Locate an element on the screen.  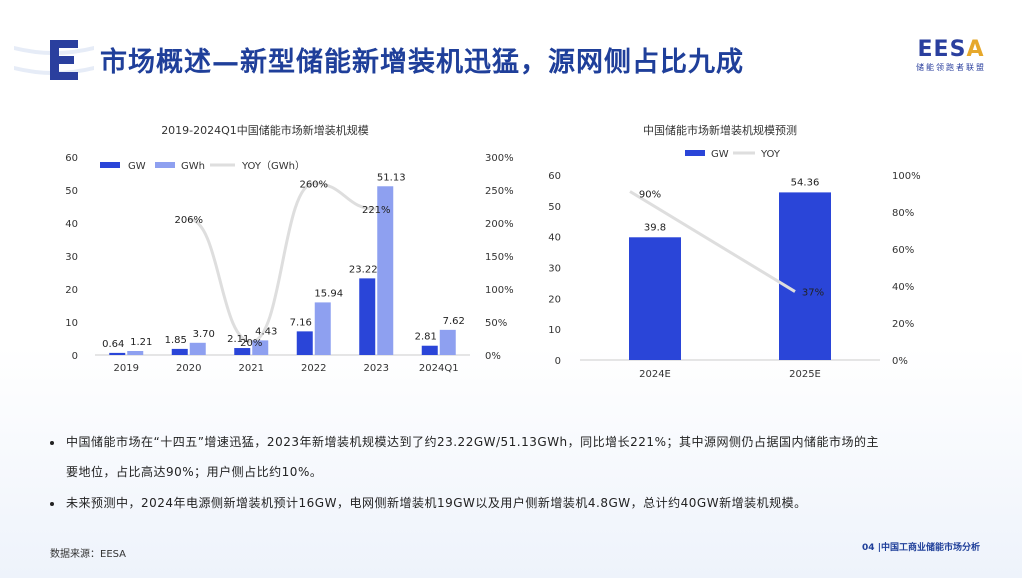
source-note: 数据来源：EESA is located at coordinates (88, 554).